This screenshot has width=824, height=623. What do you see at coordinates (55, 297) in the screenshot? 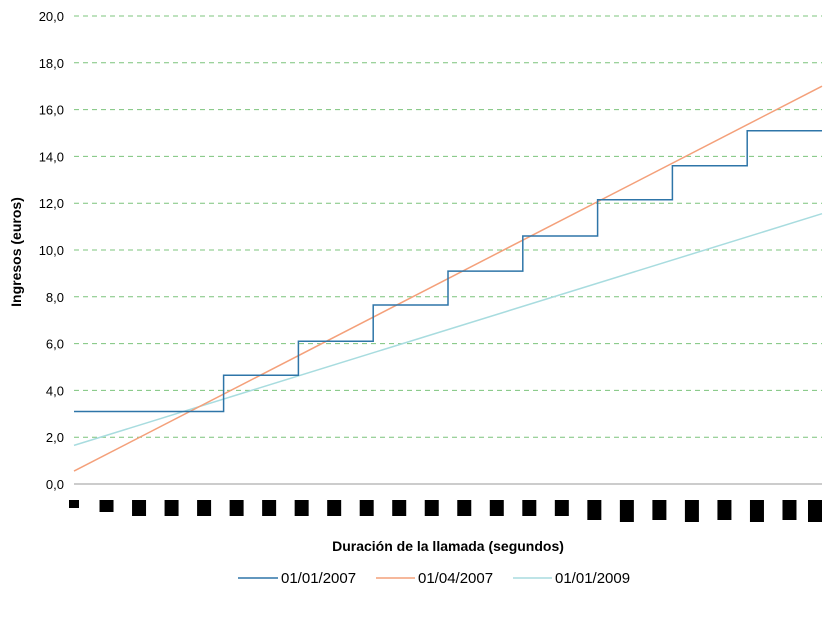
I see `y-tick-label: 8,0` at bounding box center [55, 297].